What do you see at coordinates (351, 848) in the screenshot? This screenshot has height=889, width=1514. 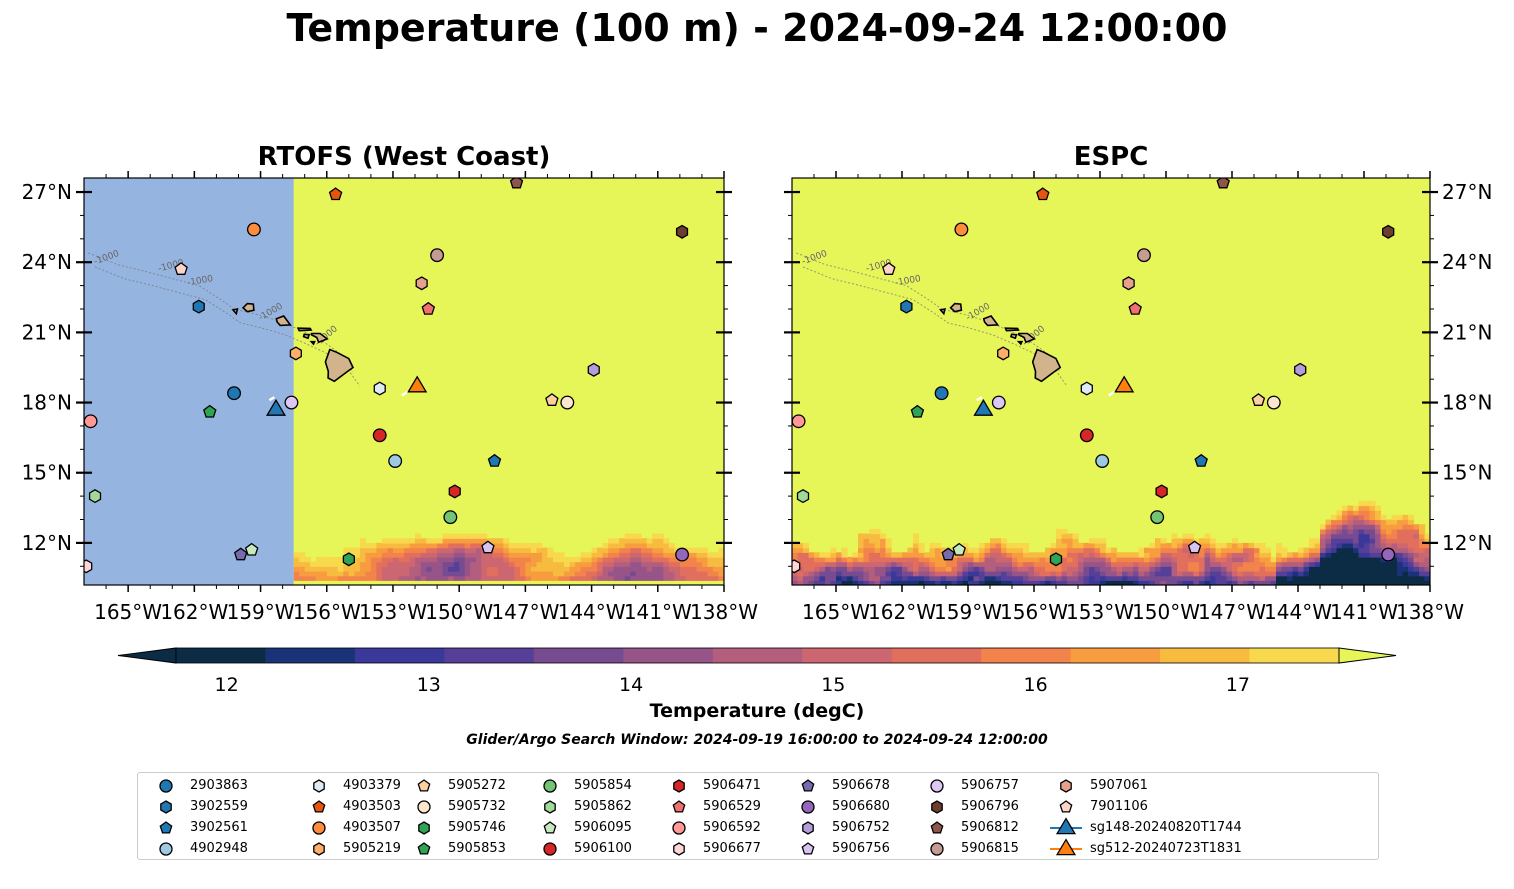 I see `legend-item: 5905219` at bounding box center [351, 848].